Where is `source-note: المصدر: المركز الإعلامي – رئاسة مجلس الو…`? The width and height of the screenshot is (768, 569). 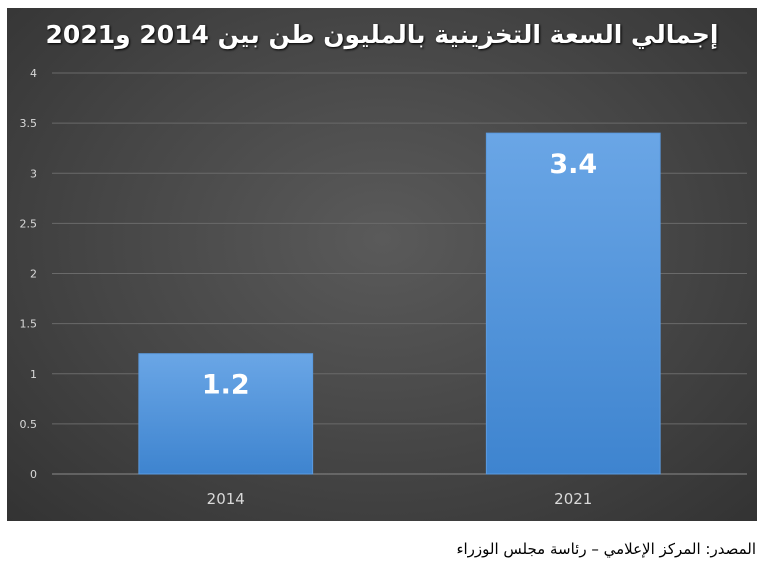
source-note: المصدر: المركز الإعلامي – رئاسة مجلس الو… is located at coordinates (606, 549).